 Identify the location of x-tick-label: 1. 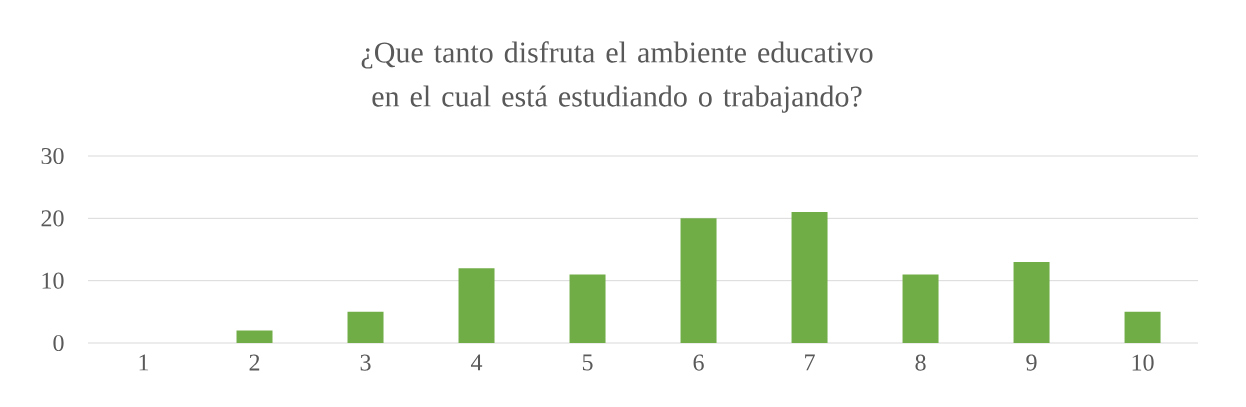
(144, 362).